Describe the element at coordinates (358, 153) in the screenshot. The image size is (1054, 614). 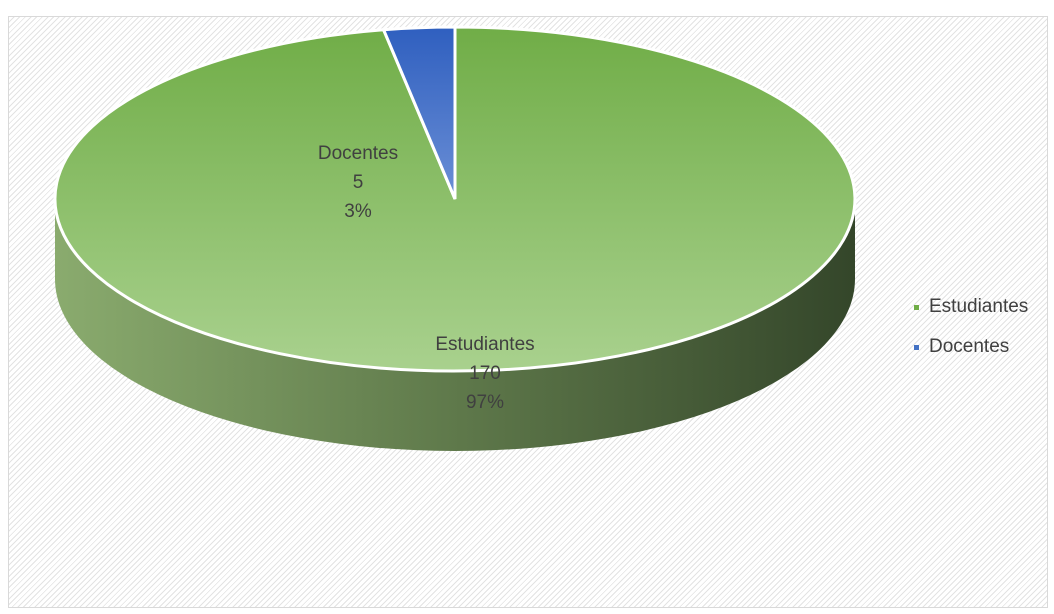
I see `data-label-docentes-category: Docentes` at that location.